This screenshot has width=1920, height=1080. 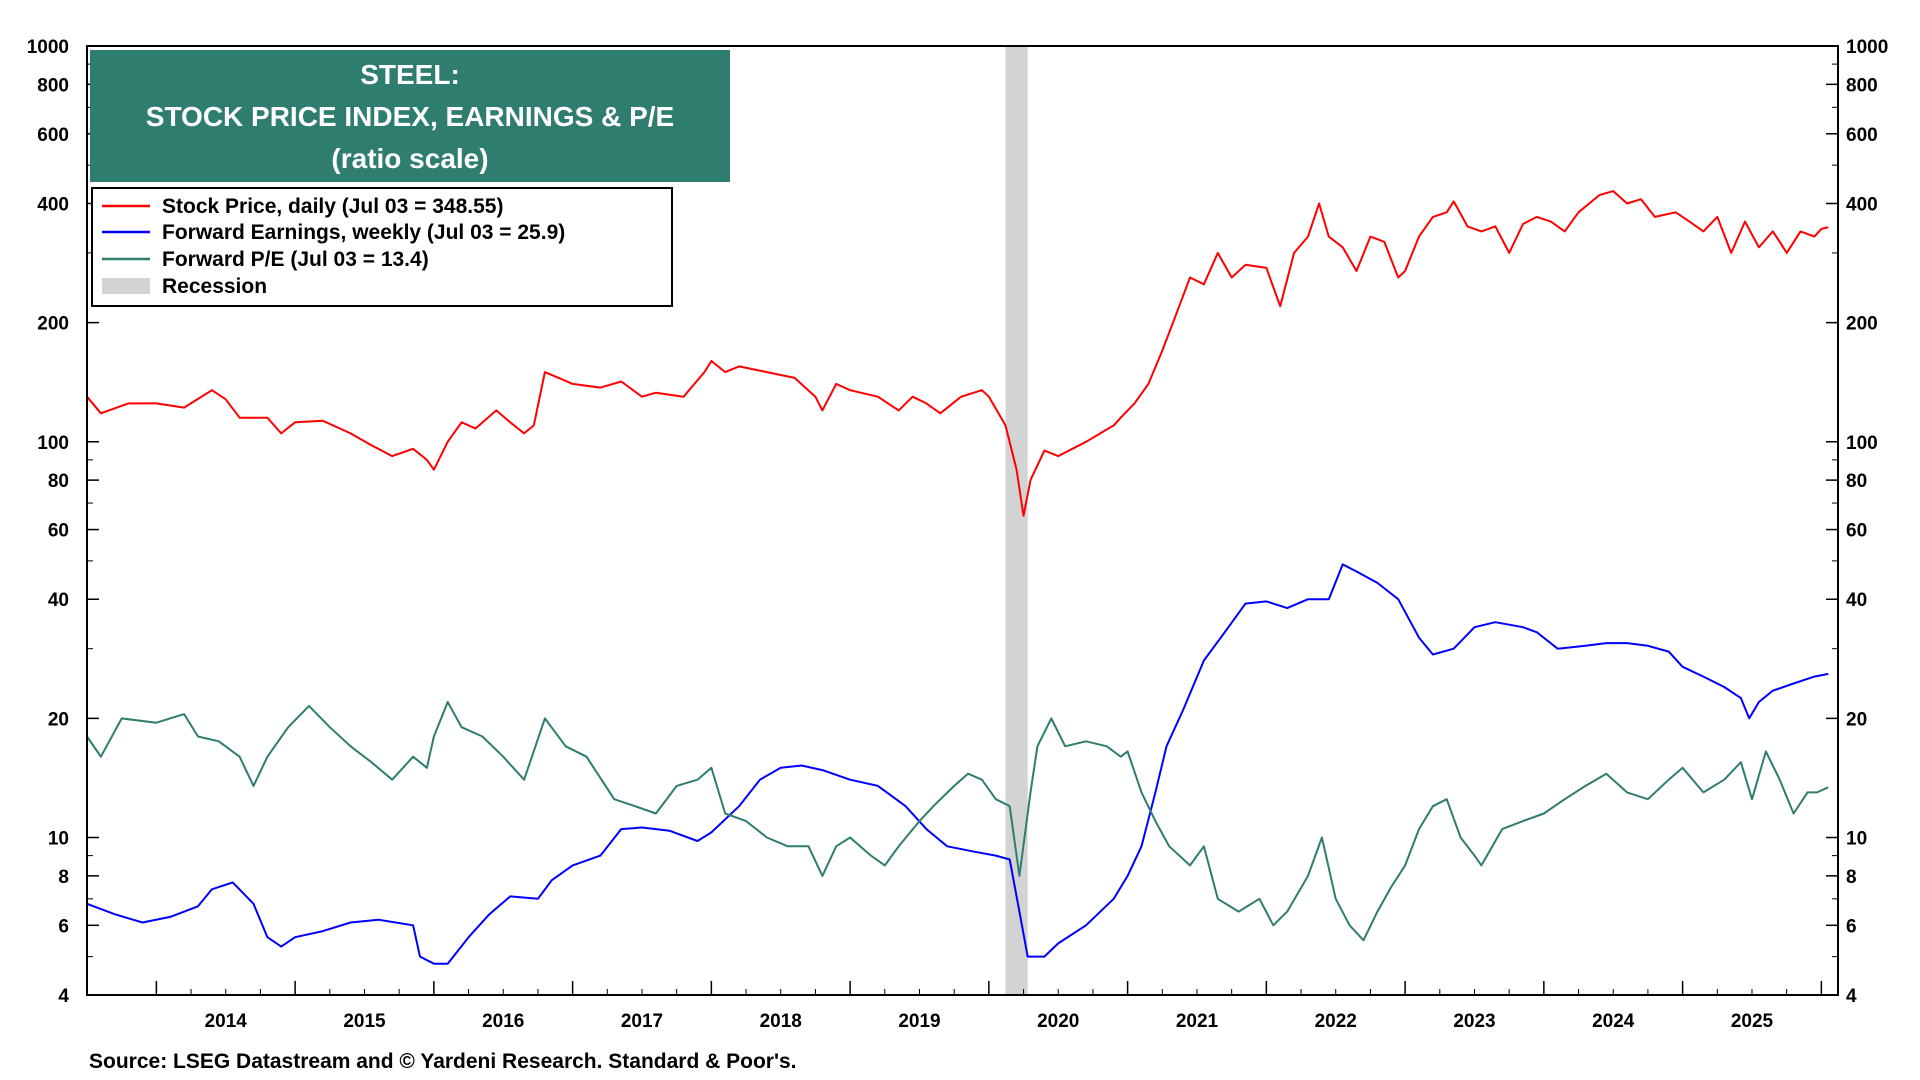 I want to click on y-tick-label-right: 10, so click(x=1856, y=839).